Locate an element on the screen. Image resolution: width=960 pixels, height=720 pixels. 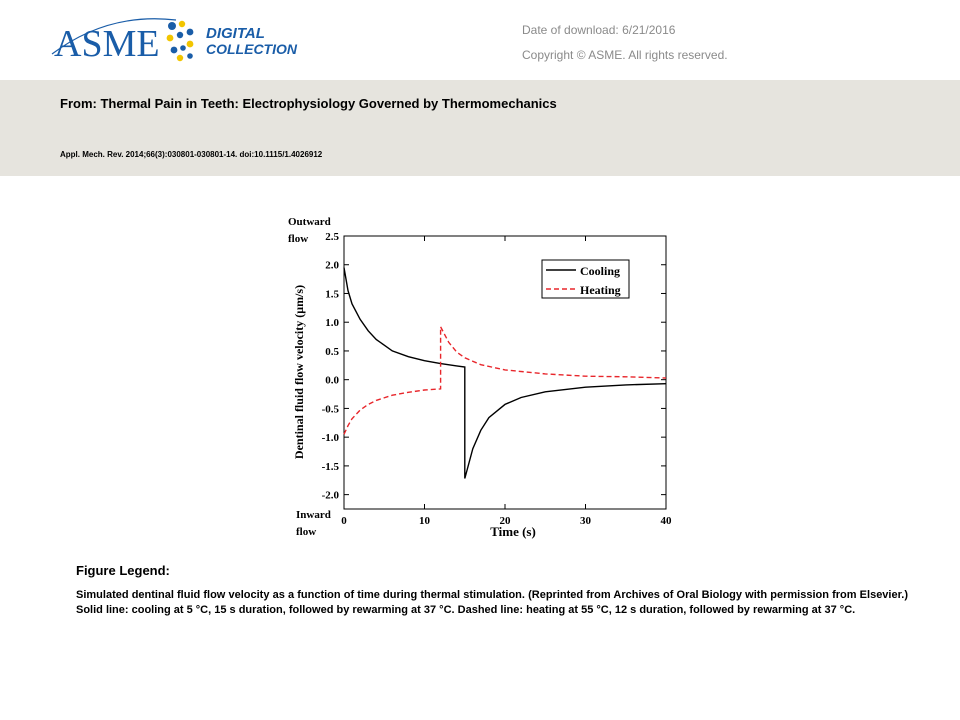
y-tick-label: 1.0 is located at coordinates (332, 323).